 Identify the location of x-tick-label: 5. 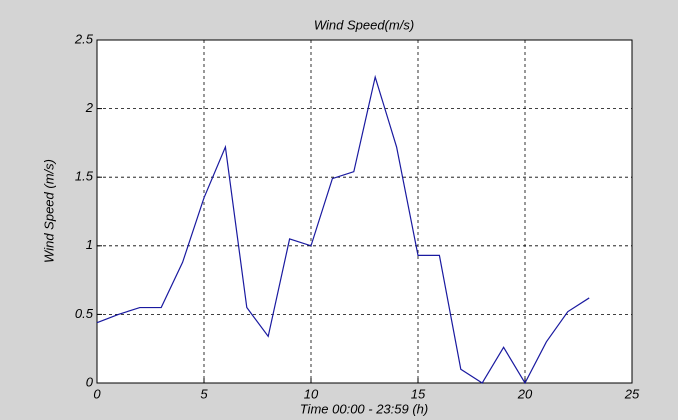
(204, 393).